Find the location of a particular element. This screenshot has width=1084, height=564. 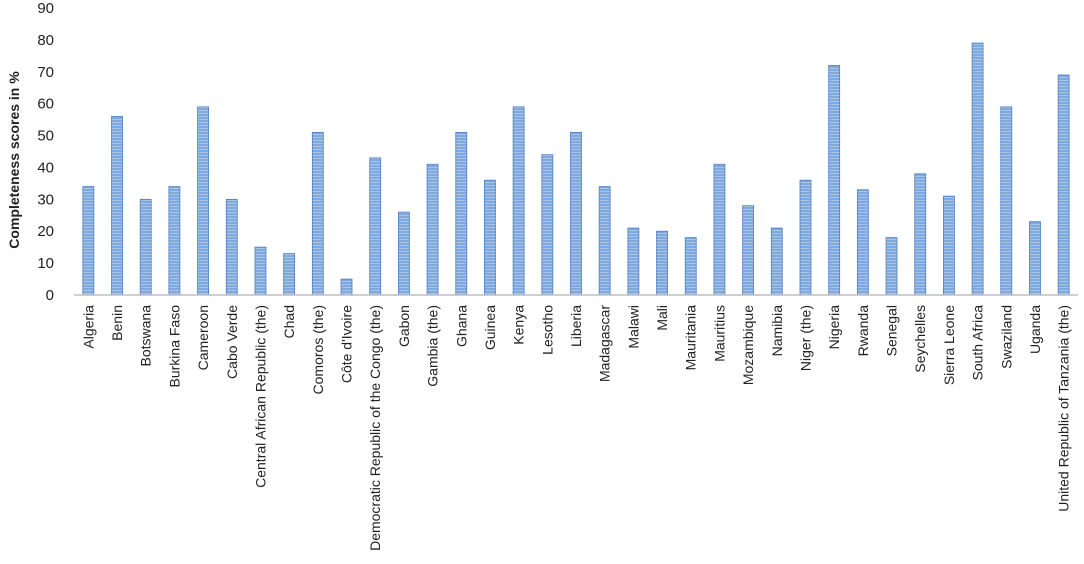

x-tick-label: Nigeria is located at coordinates (834, 327).